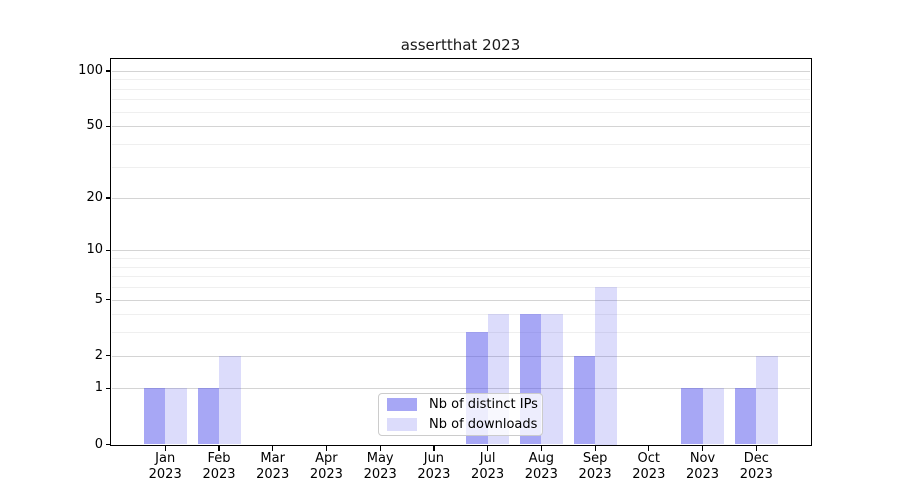  I want to click on x-tick-label: Sep 2023, so click(595, 466).